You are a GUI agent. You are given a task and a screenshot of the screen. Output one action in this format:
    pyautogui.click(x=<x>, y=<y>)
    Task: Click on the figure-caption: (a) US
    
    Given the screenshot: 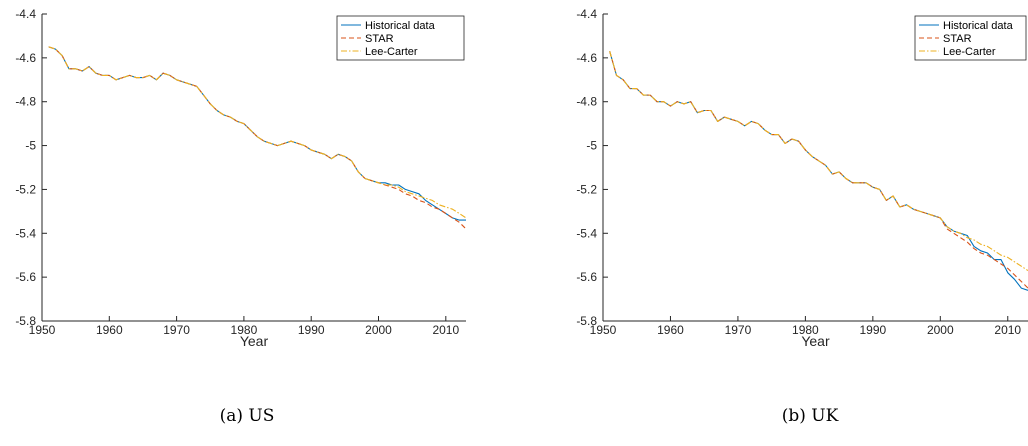 What is the action you would take?
    pyautogui.click(x=247, y=416)
    